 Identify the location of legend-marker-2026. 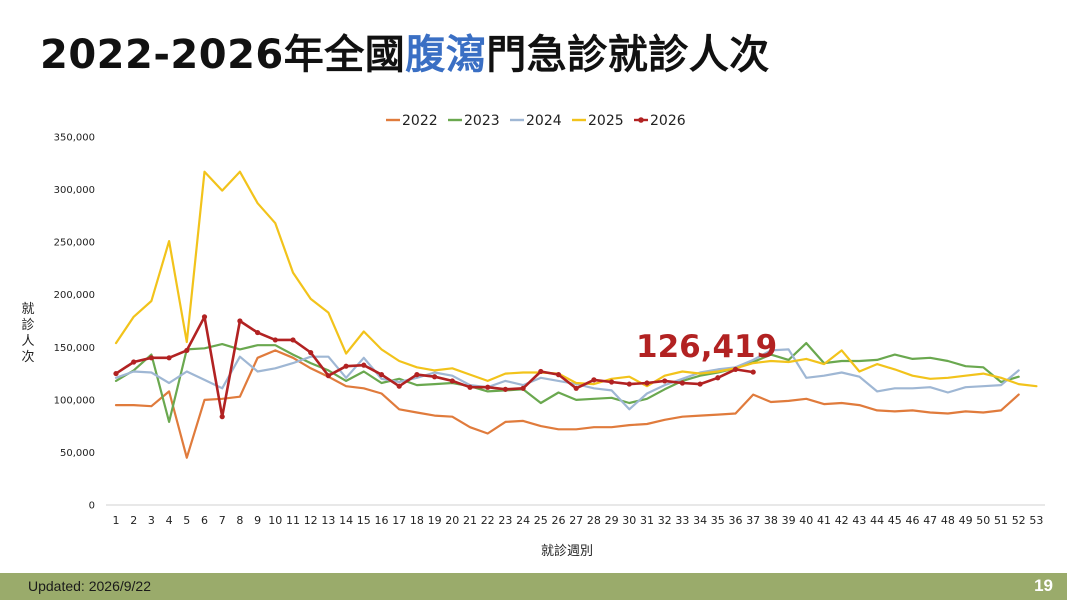
(641, 120).